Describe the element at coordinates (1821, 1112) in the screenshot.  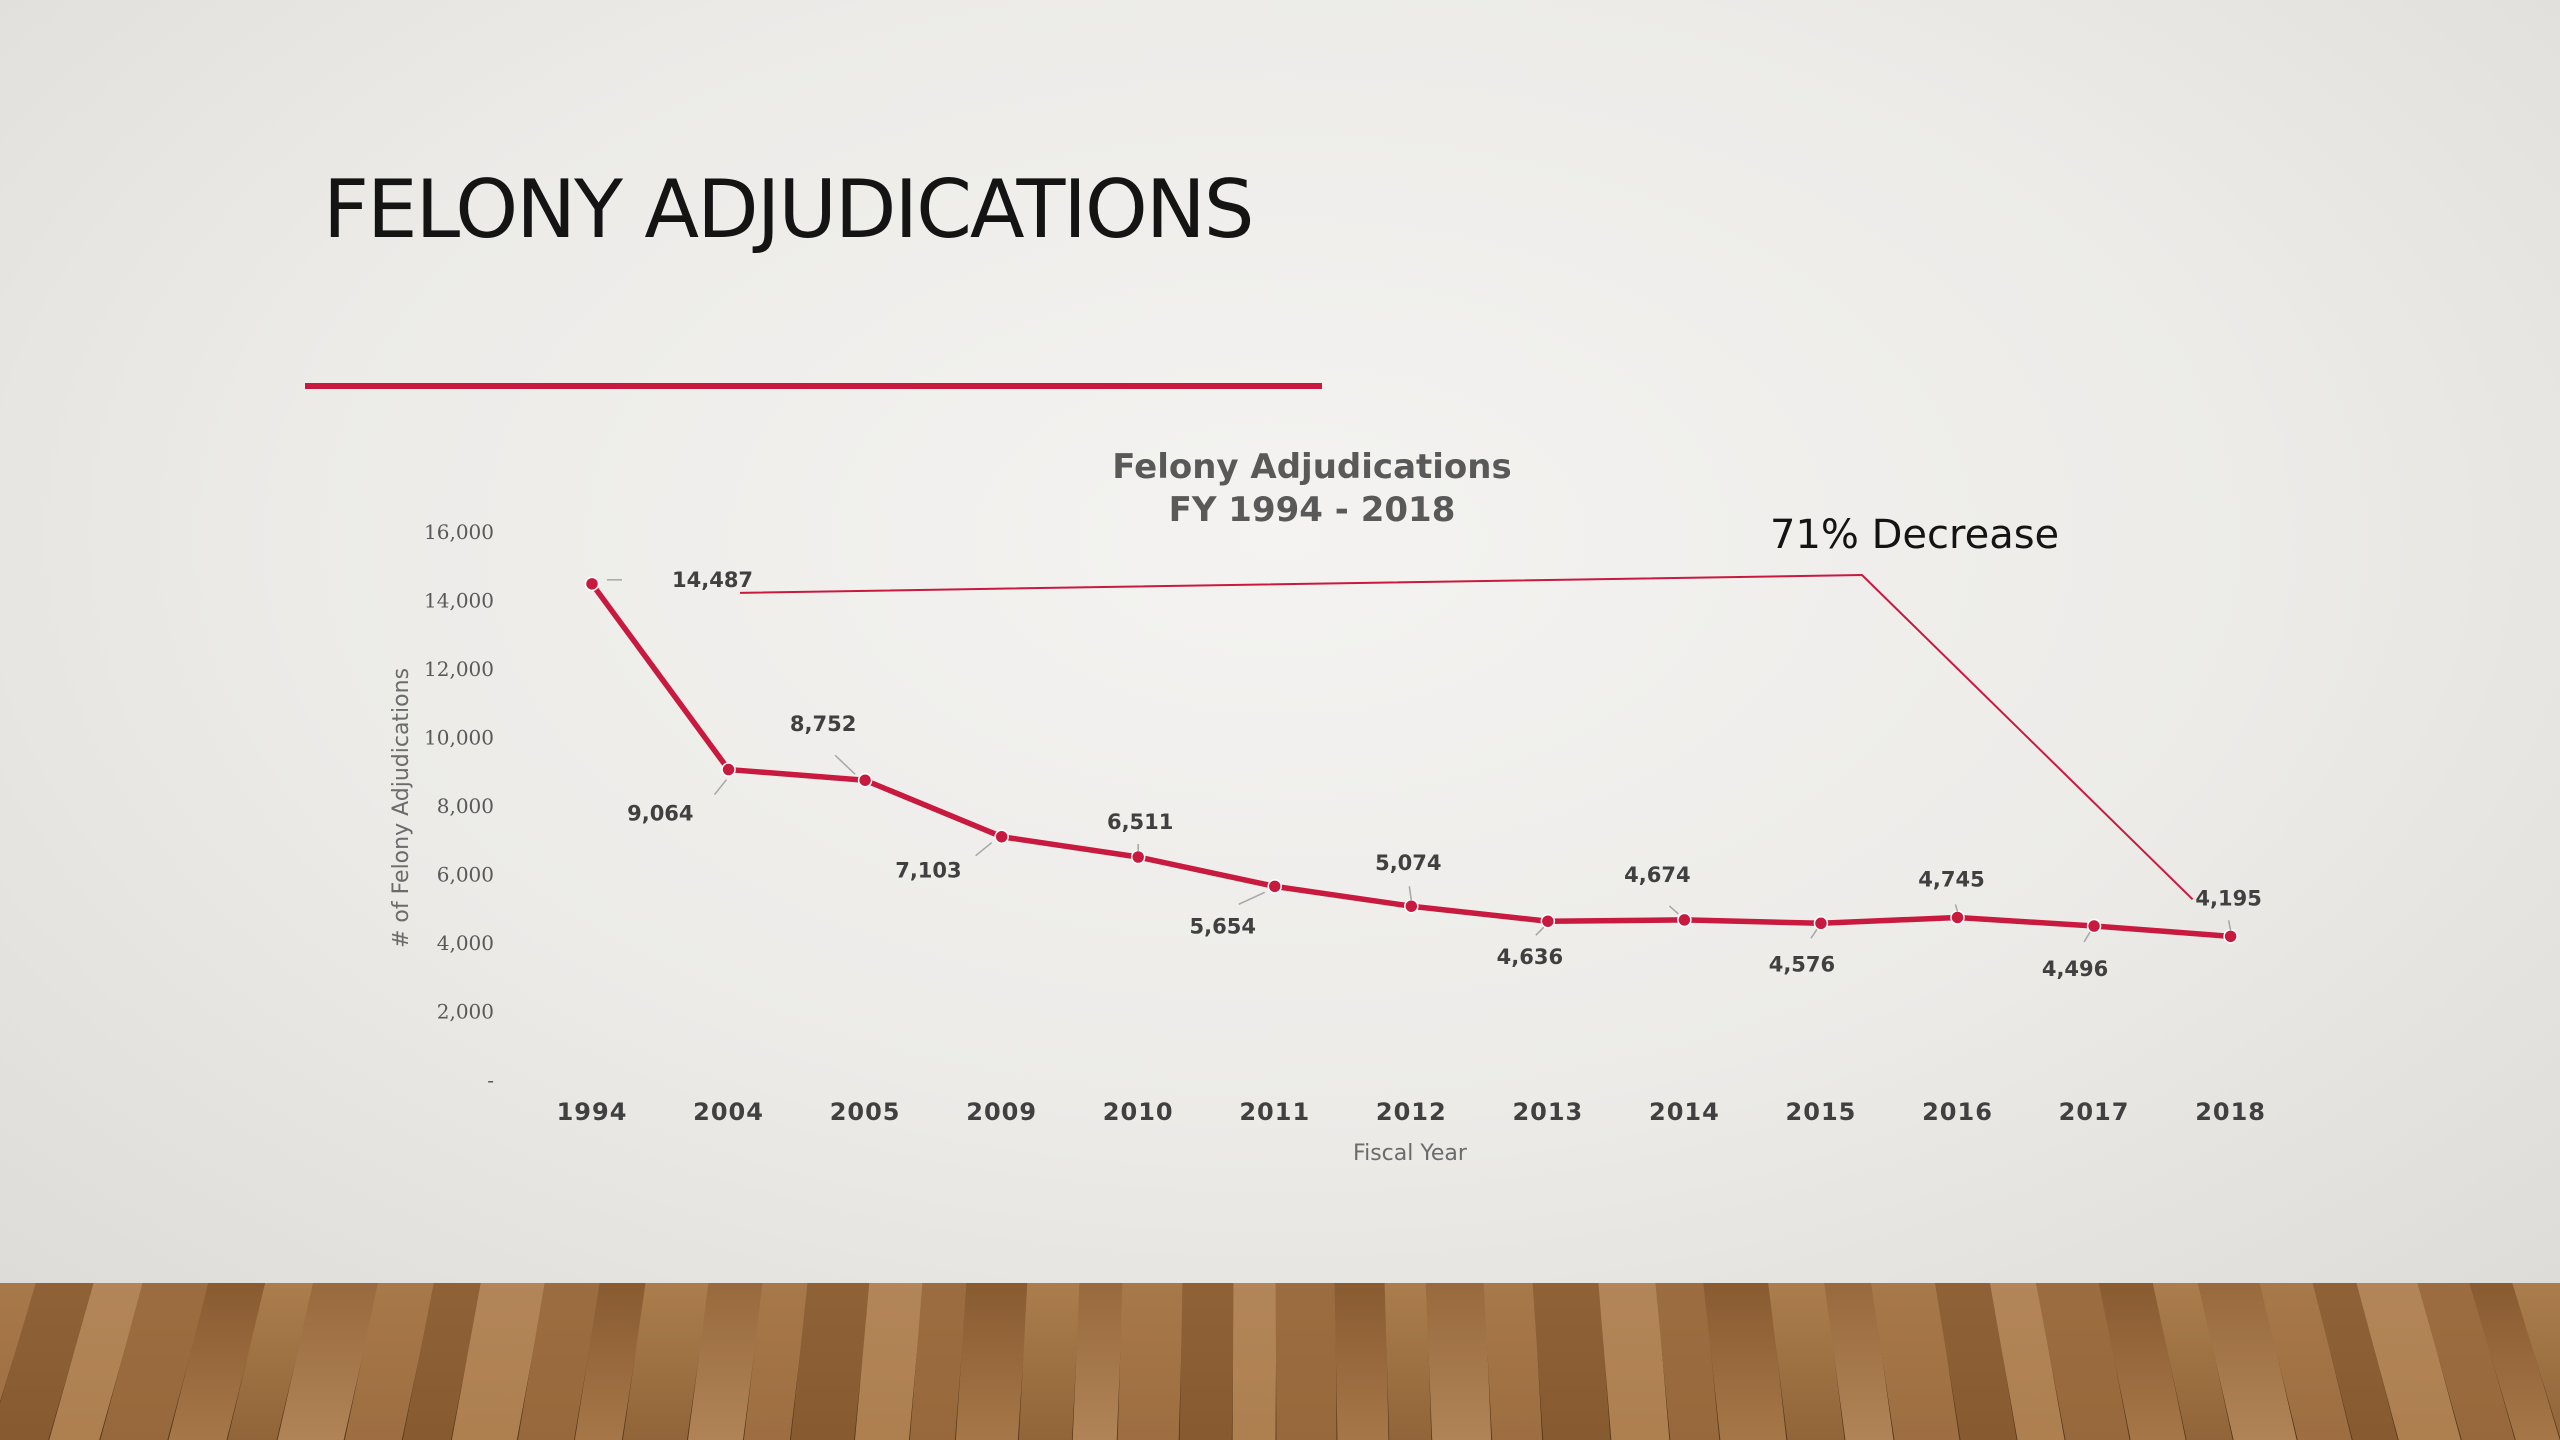
I see `x-tick-label: 2015` at that location.